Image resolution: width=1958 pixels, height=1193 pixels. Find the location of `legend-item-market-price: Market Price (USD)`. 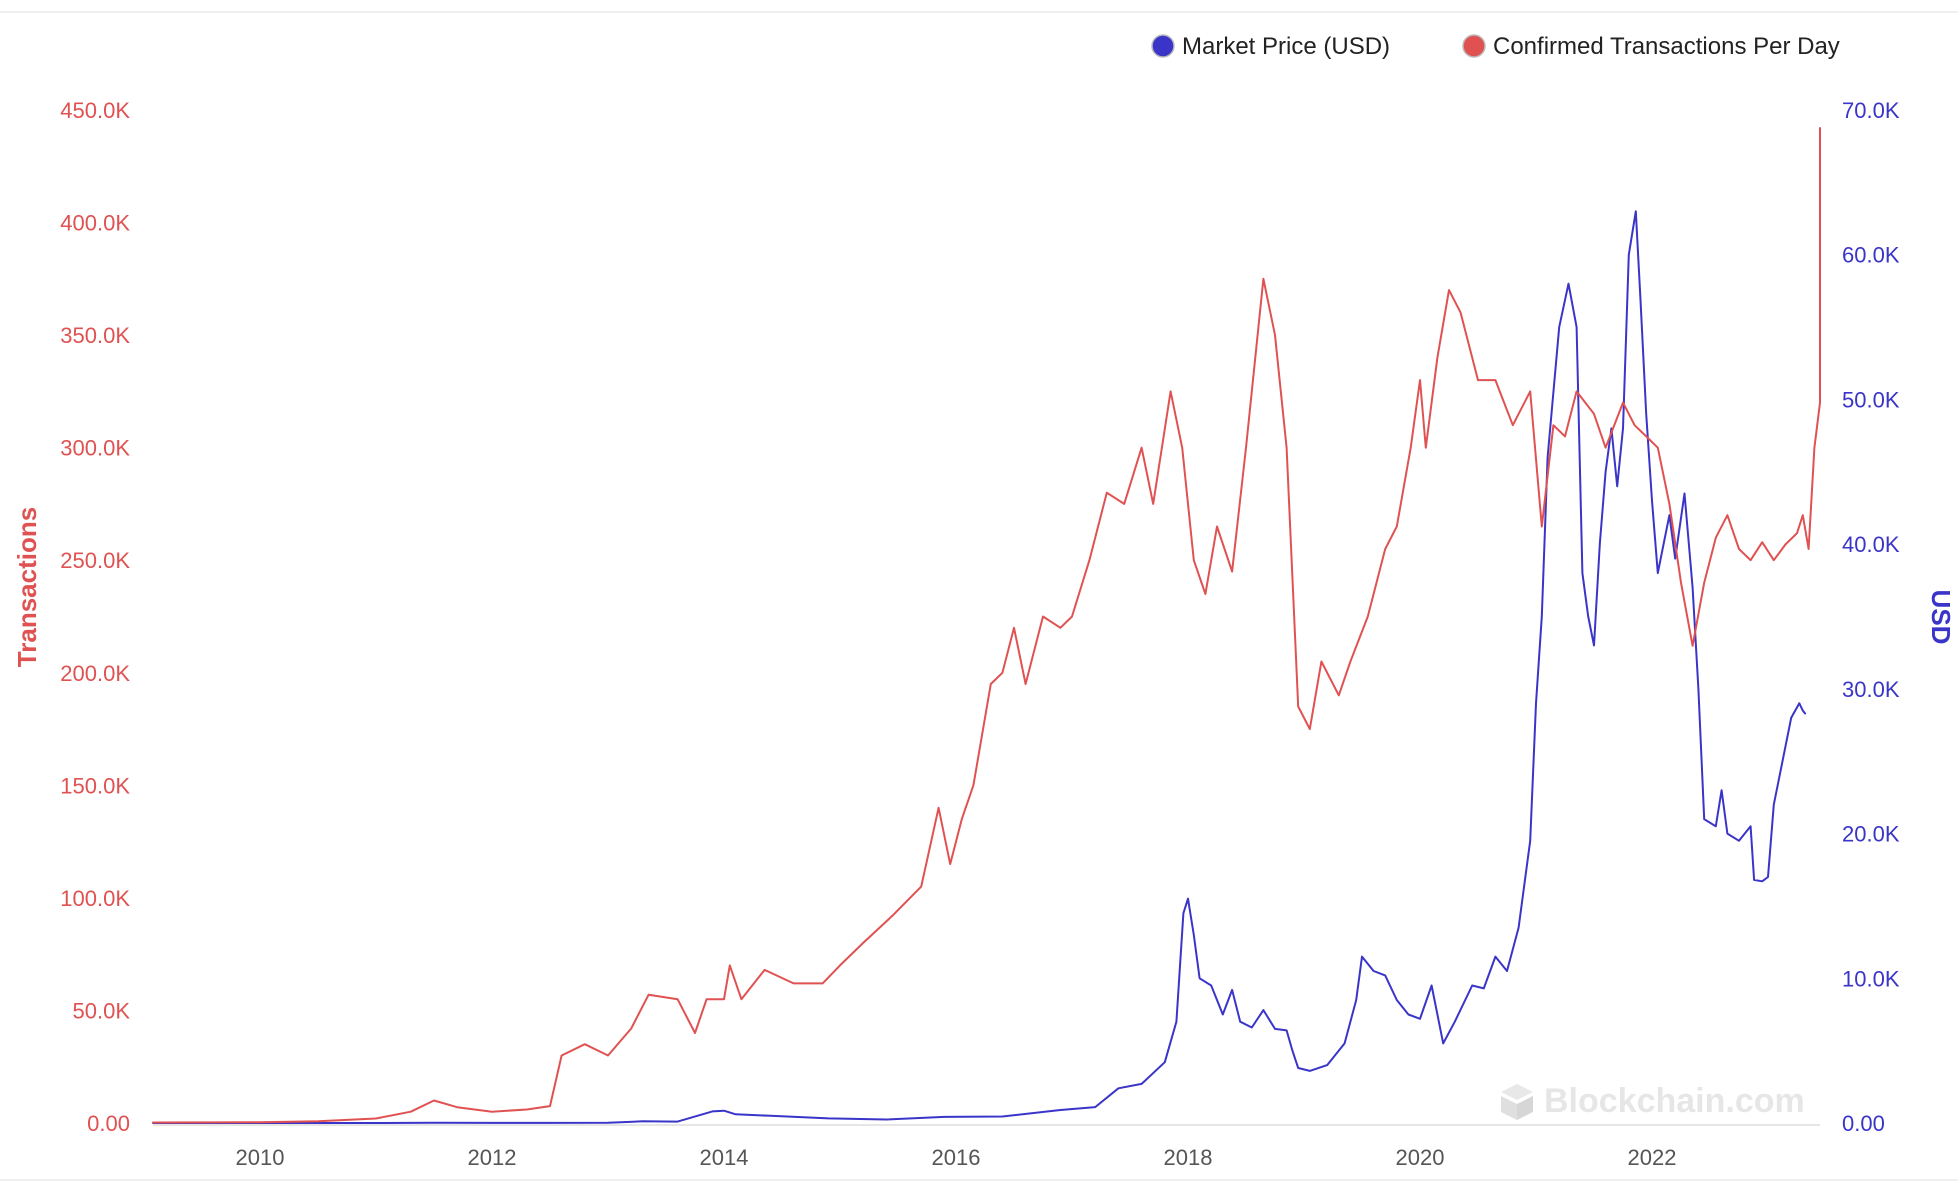

legend-item-market-price: Market Price (USD) is located at coordinates (1270, 46).